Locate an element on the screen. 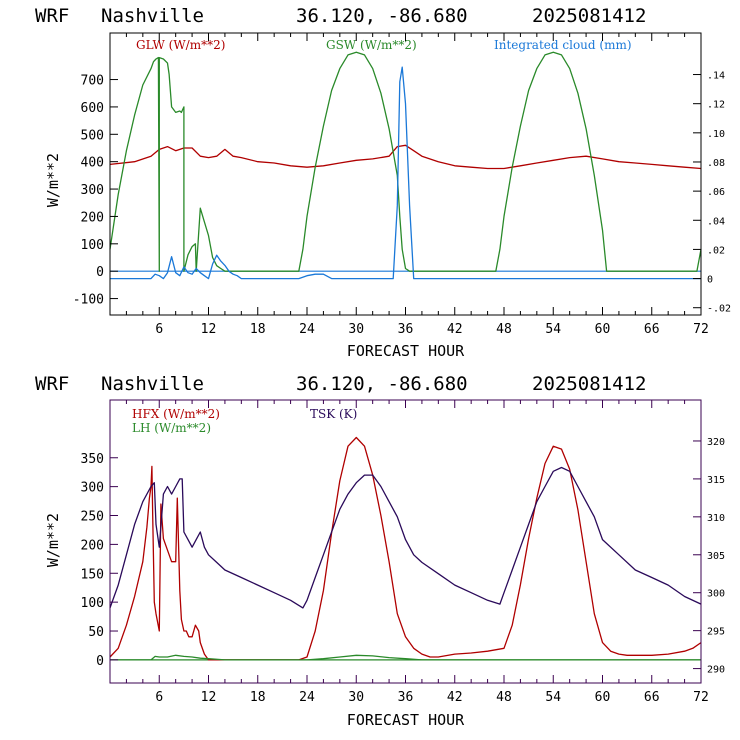  top-ytick-label: 600 is located at coordinates (92, 108).